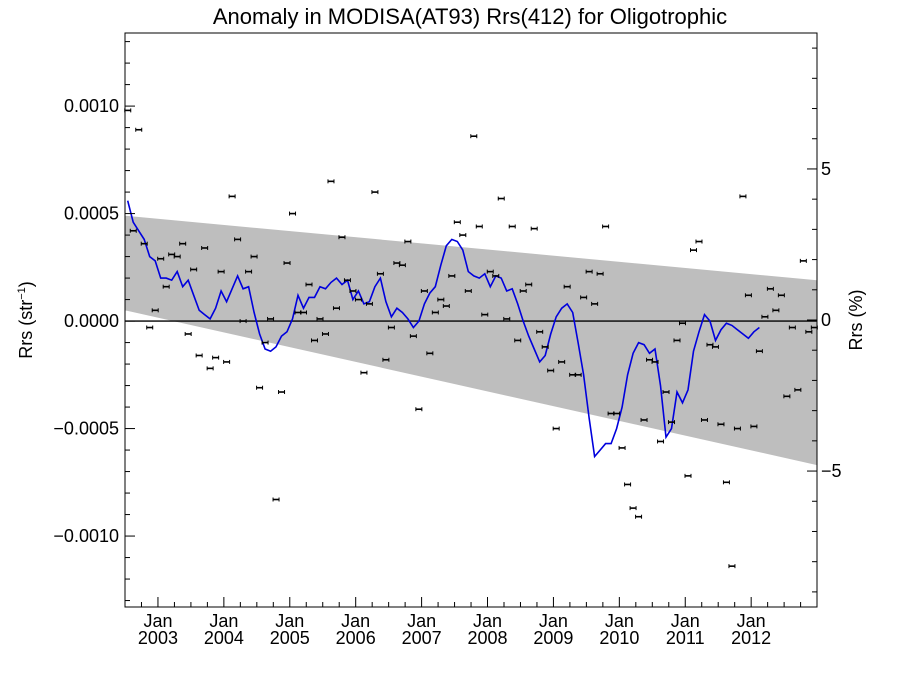  I want to click on y-axis-label-superscript: −1, so click(22, 293).